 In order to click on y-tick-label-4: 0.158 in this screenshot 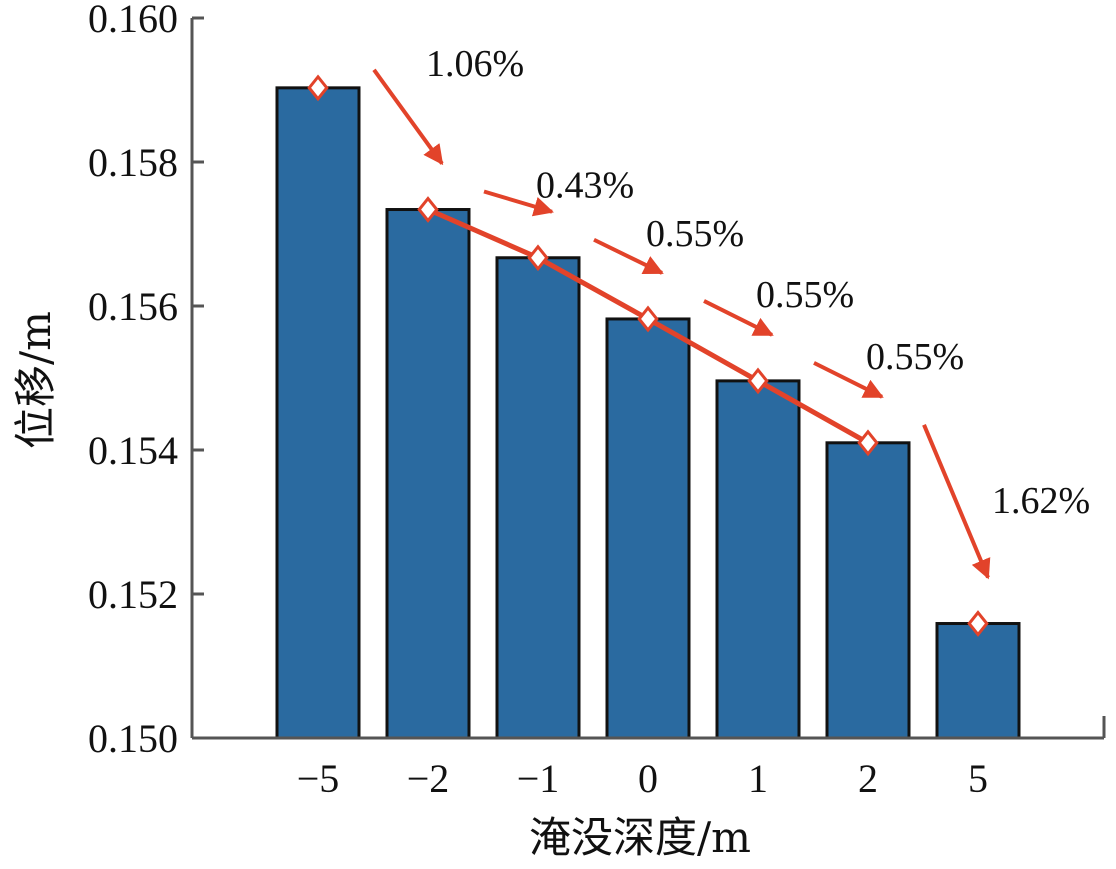, I will do `click(133, 162)`.